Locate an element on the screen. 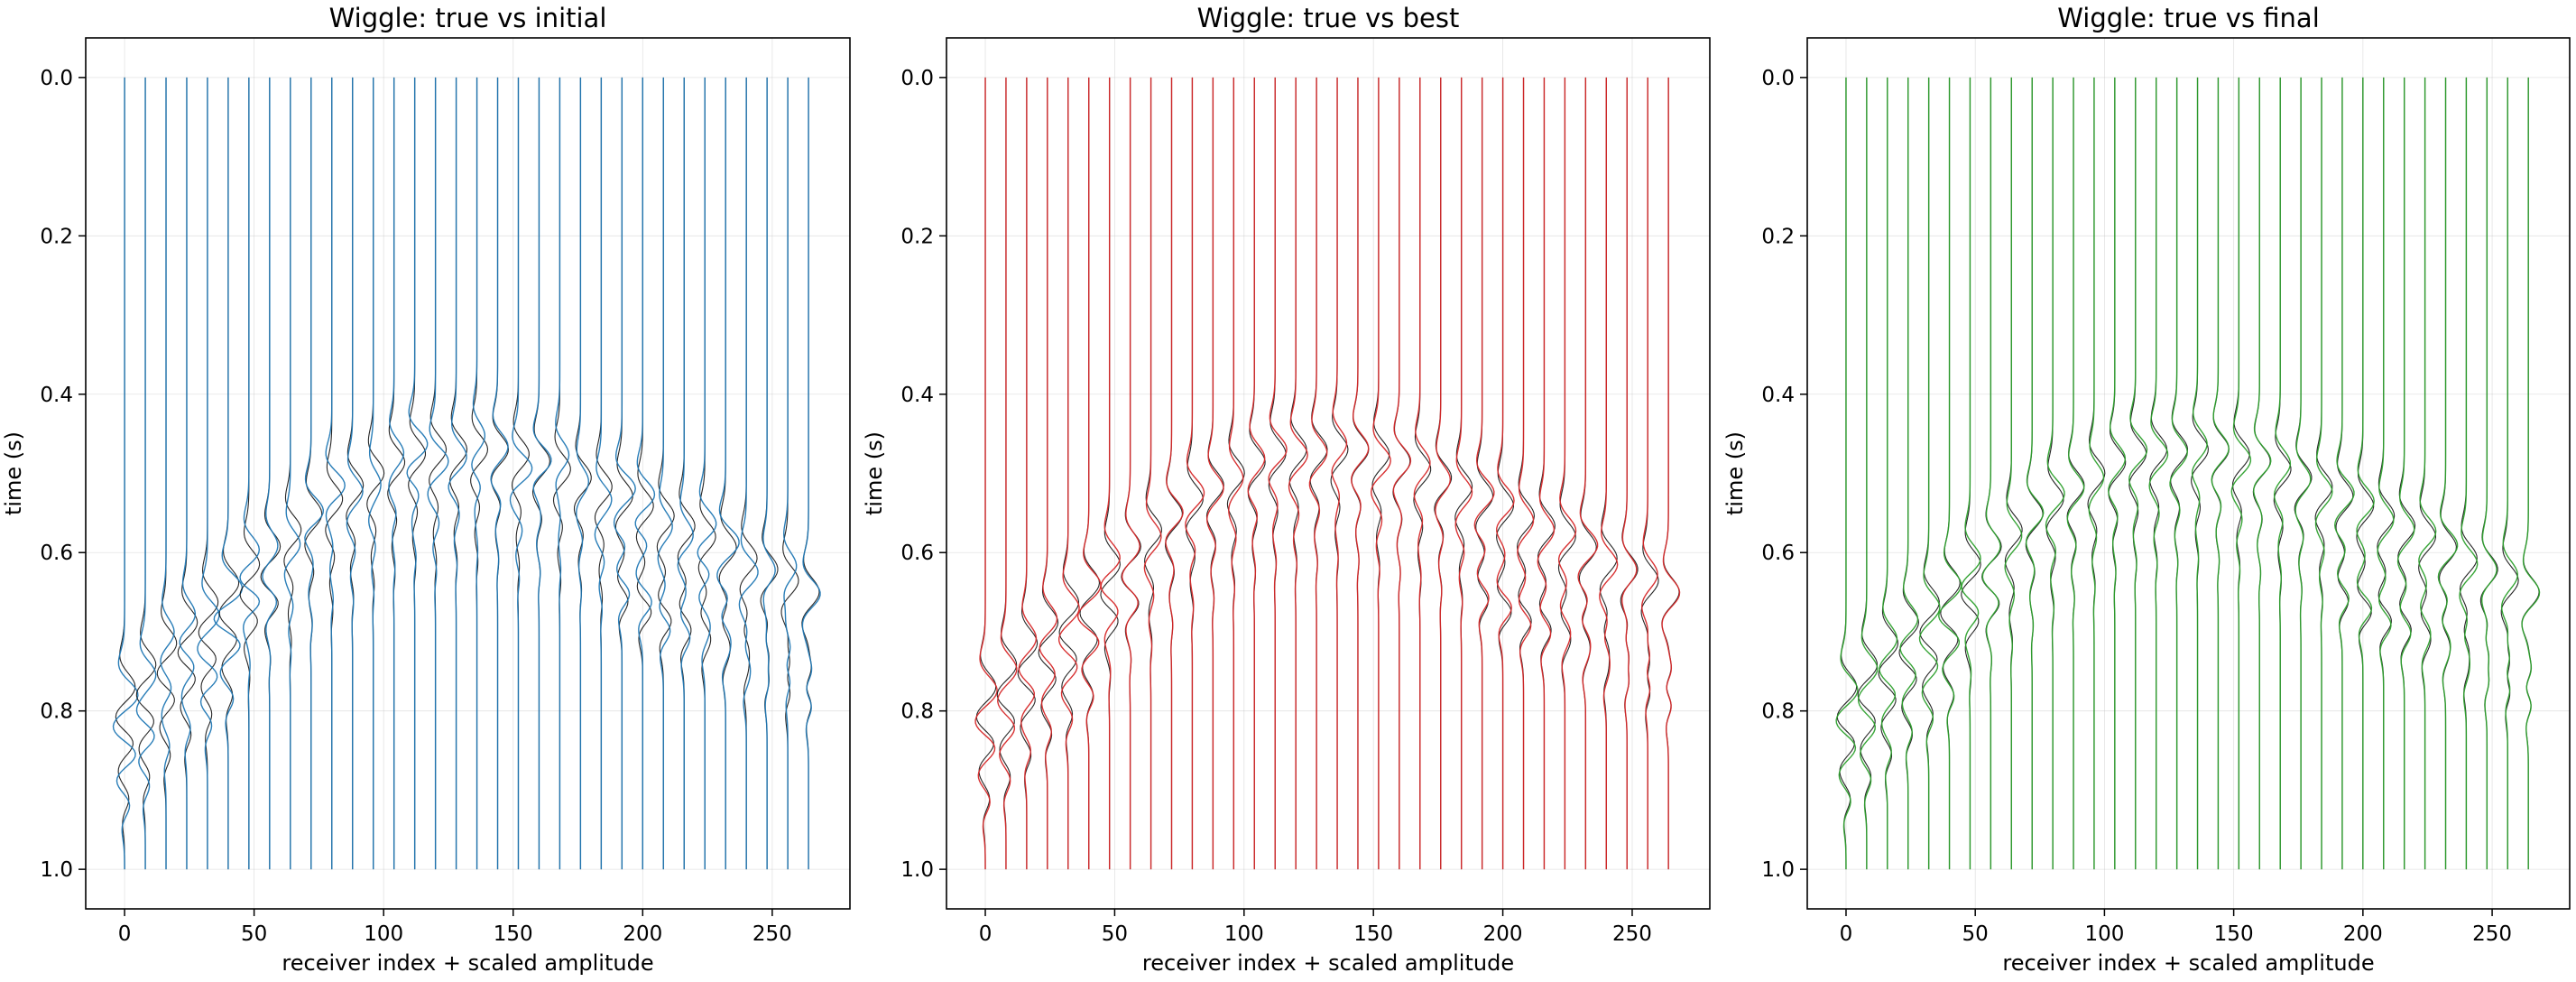 The width and height of the screenshot is (2576, 982). y-tick-label: 0.4 is located at coordinates (1778, 396).